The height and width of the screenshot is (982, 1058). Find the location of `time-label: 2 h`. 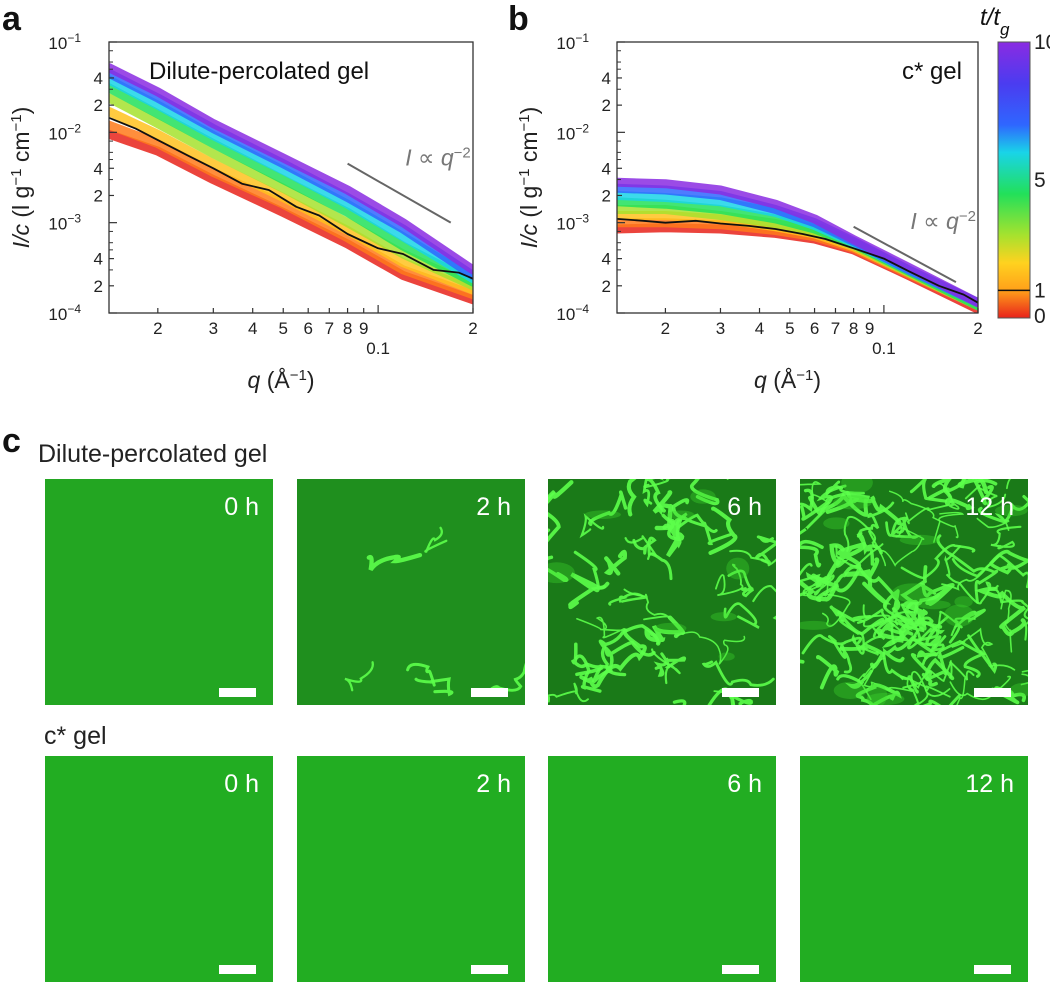

time-label: 2 h is located at coordinates (493, 784).